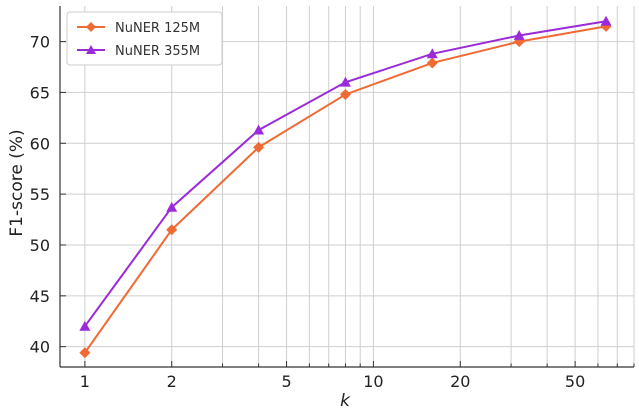 The width and height of the screenshot is (639, 411). What do you see at coordinates (17, 182) in the screenshot?
I see `y-axis-label: F1-score (%)` at bounding box center [17, 182].